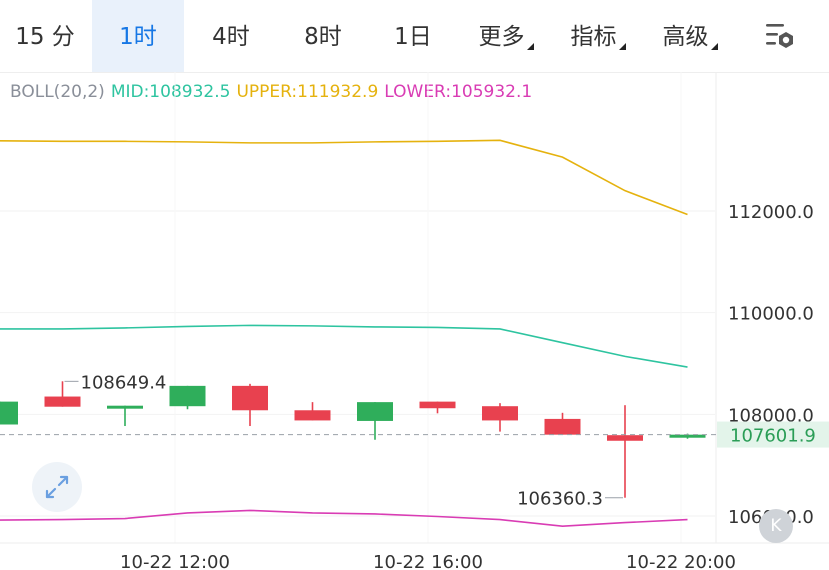 This screenshot has width=829, height=570. I want to click on current-price-label: 107601.9, so click(773, 436).